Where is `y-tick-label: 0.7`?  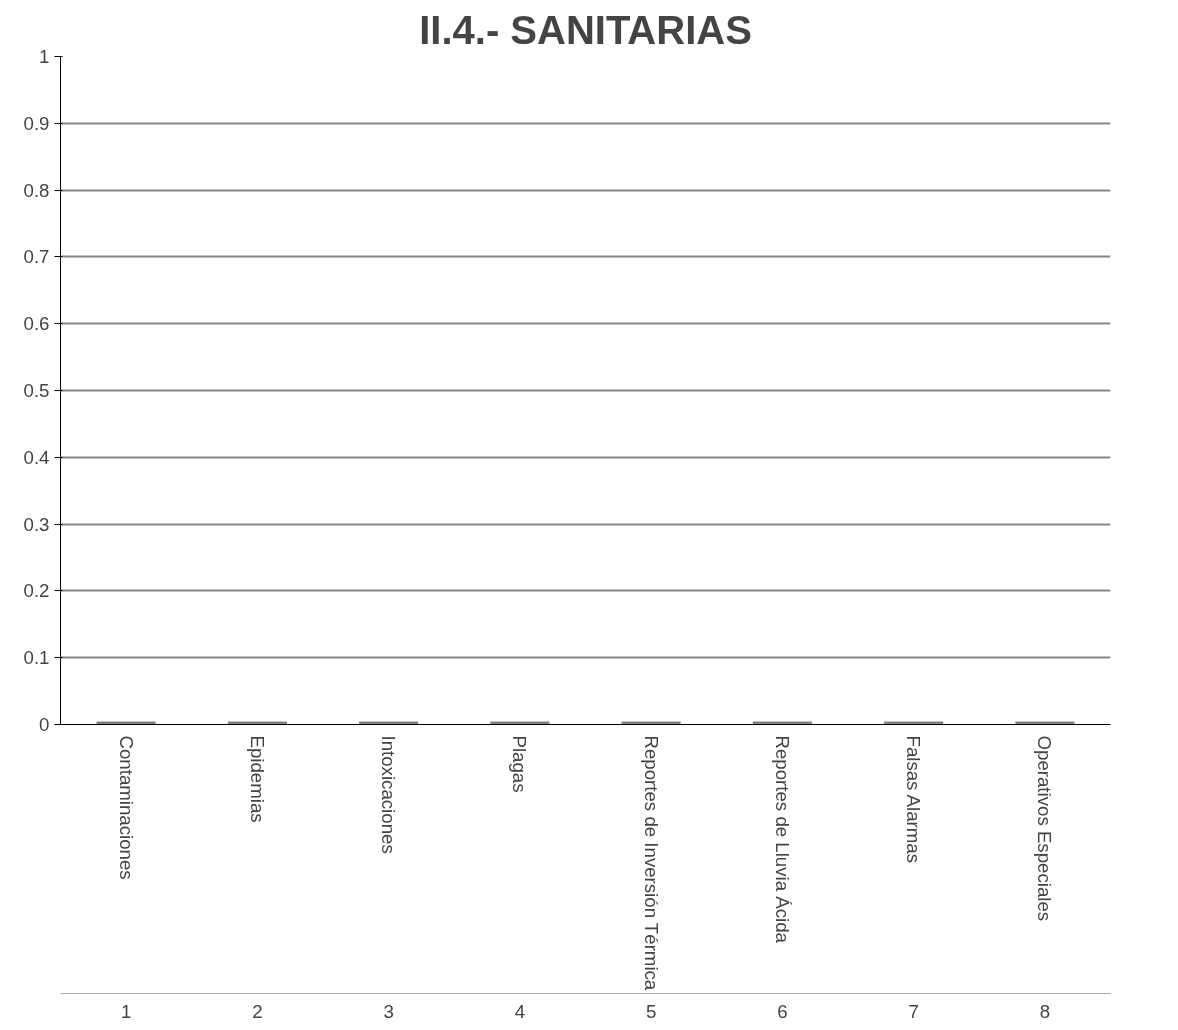 y-tick-label: 0.7 is located at coordinates (36, 257).